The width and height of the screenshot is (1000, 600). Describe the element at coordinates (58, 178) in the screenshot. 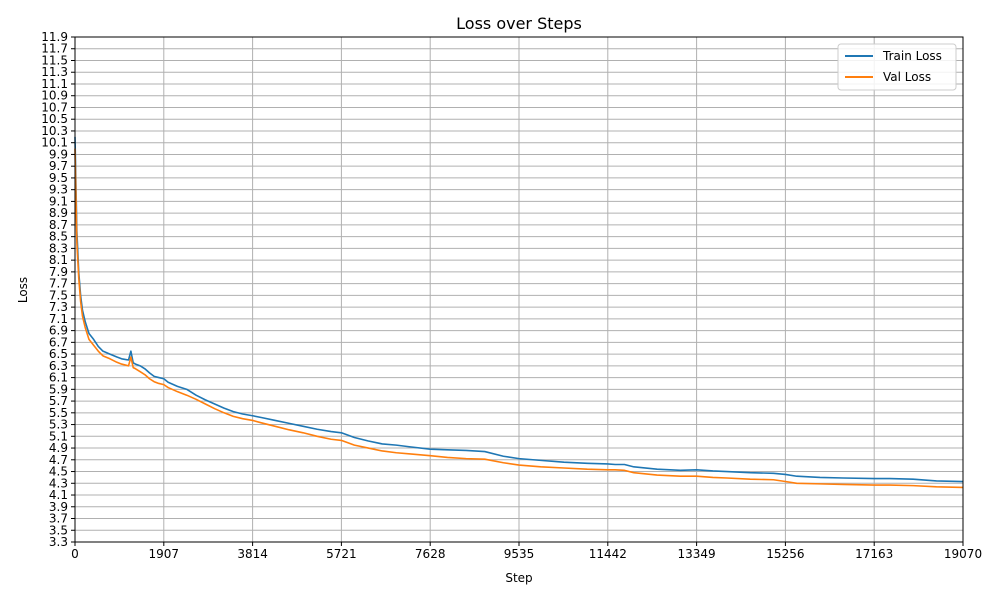

I see `y-tick-label: 9.5` at that location.